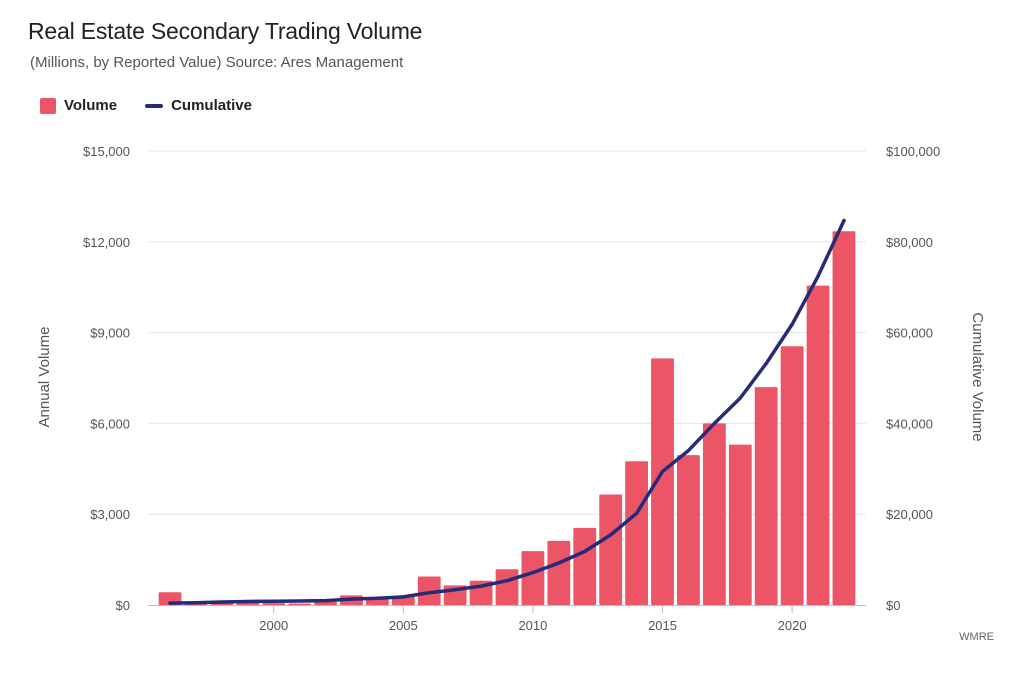  What do you see at coordinates (196, 603) in the screenshot?
I see `cumulative-point-1997` at bounding box center [196, 603].